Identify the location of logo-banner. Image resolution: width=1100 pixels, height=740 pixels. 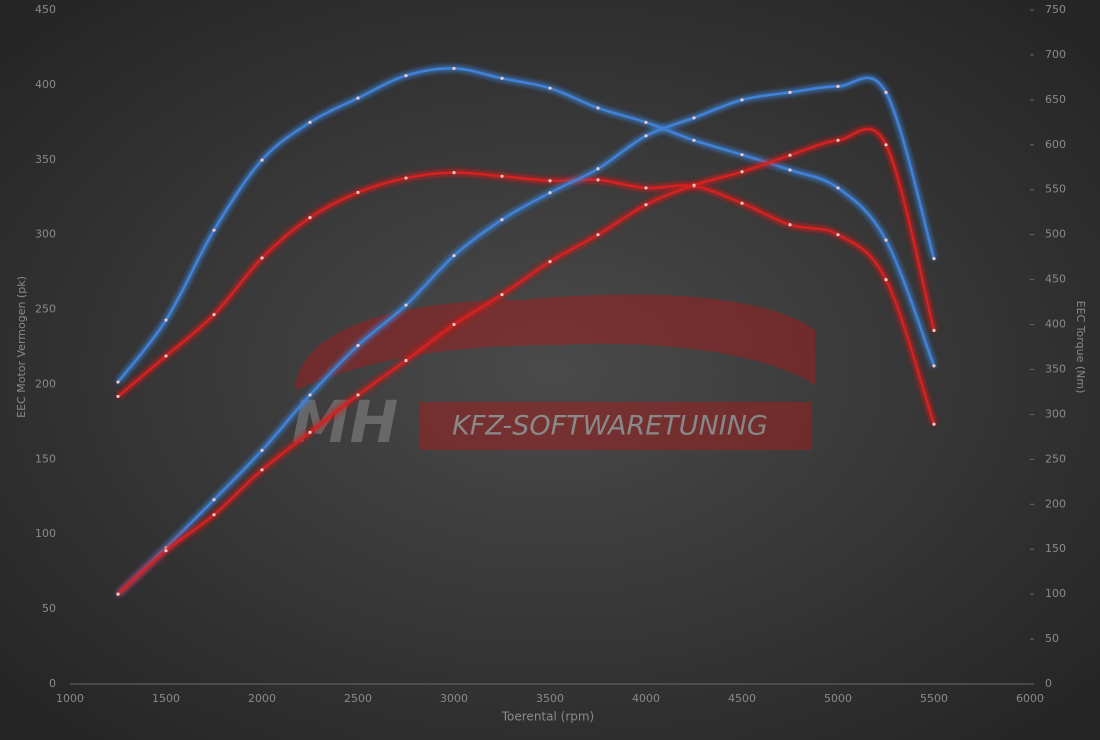
(616, 426).